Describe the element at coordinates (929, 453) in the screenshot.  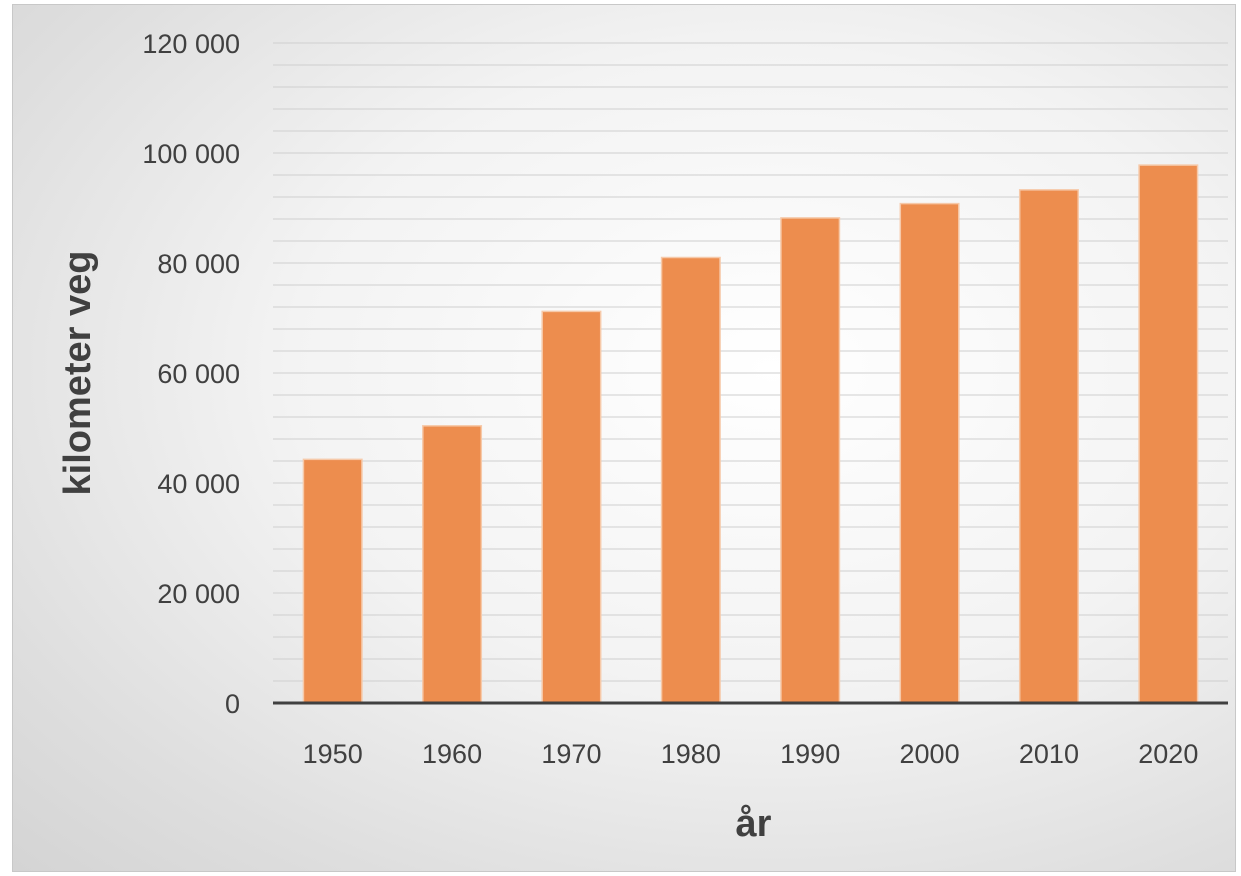
I see `bar-2000` at that location.